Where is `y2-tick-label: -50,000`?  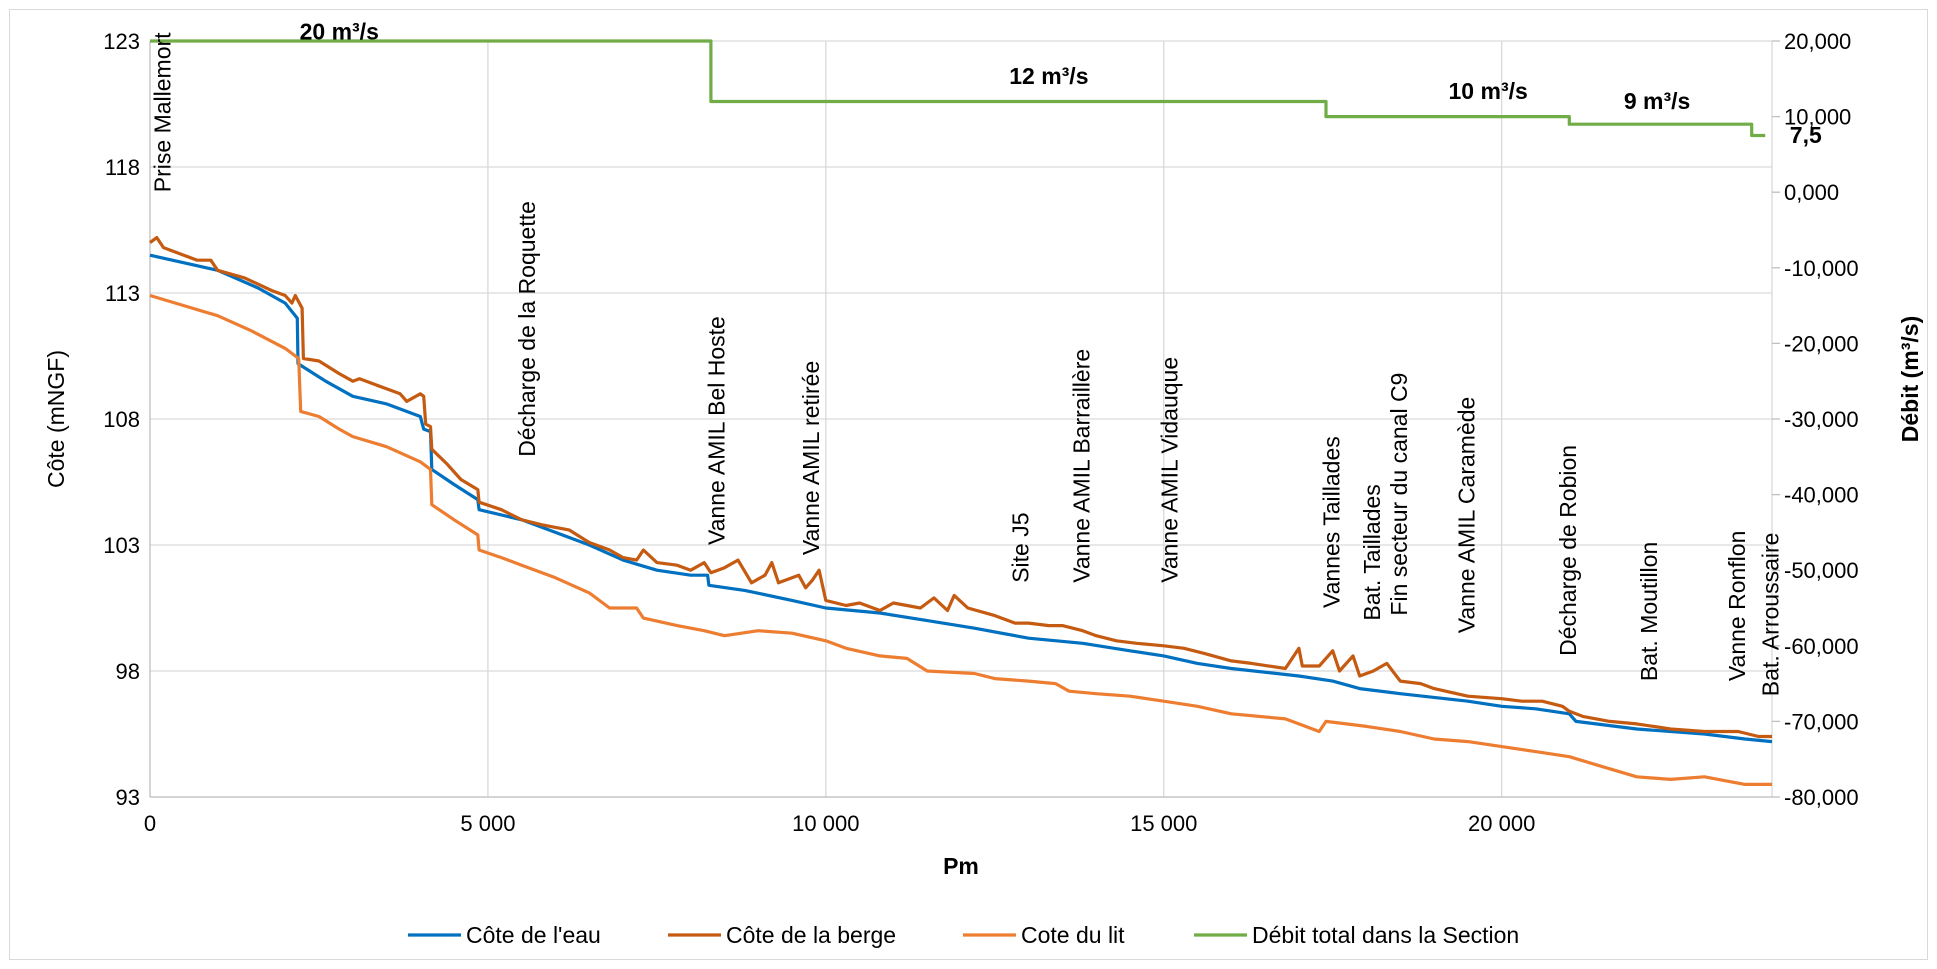 y2-tick-label: -50,000 is located at coordinates (1821, 570).